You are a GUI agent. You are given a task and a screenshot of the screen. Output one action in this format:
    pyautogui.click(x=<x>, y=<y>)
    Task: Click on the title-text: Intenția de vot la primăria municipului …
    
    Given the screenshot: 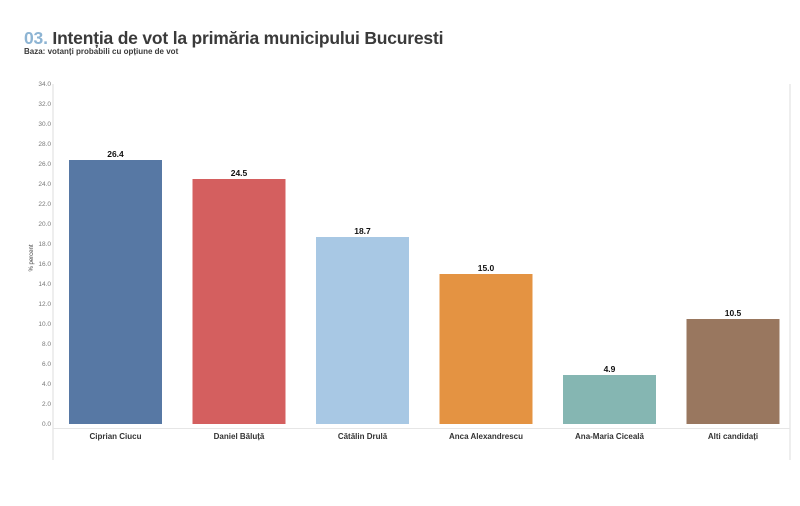 What is the action you would take?
    pyautogui.click(x=248, y=38)
    